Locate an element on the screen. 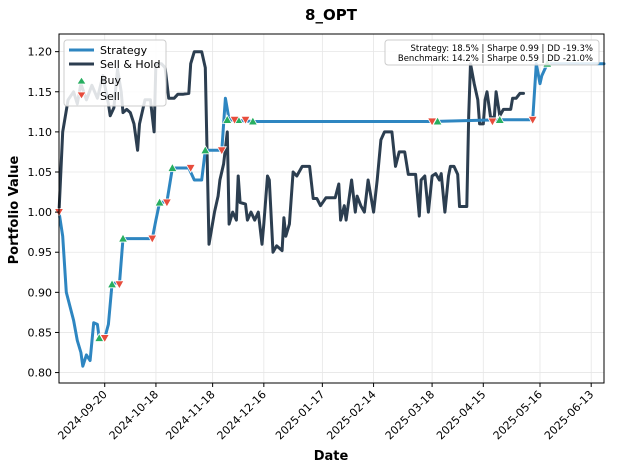 The height and width of the screenshot is (470, 629). legend-sell-hold-label: Sell & Hold is located at coordinates (130, 64).